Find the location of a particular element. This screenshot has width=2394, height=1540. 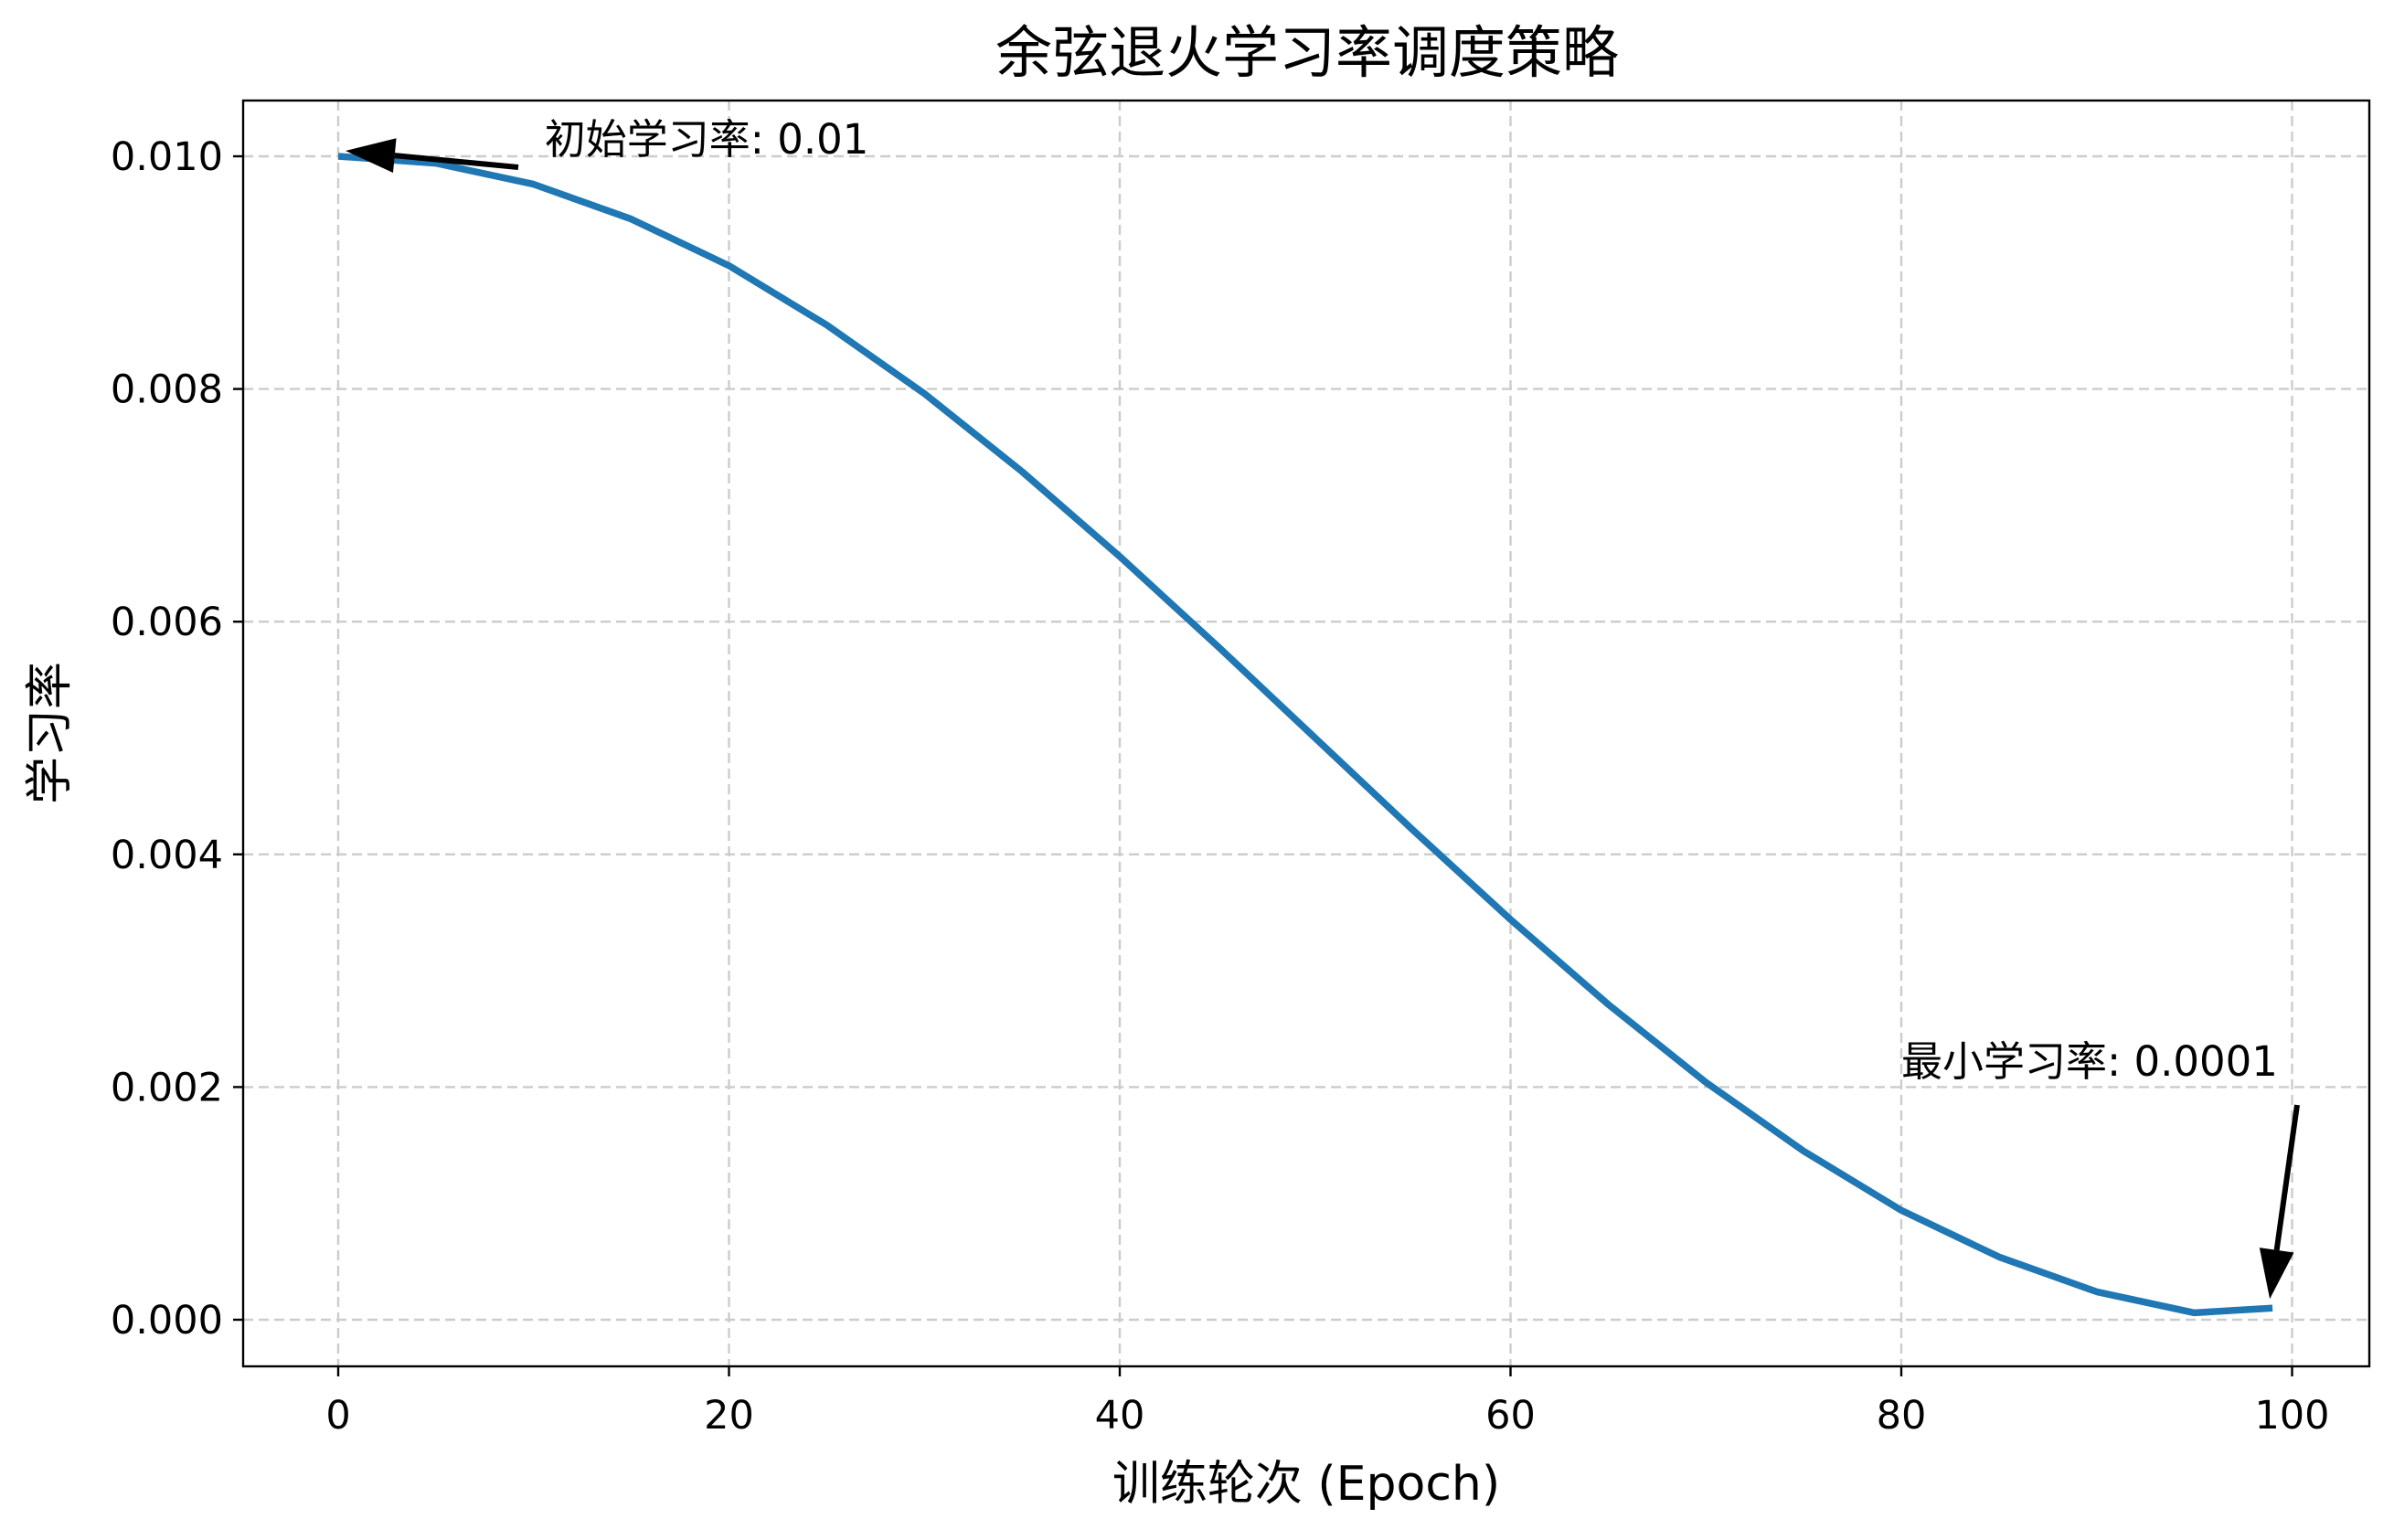

annotation-arrow-min is located at coordinates (2279, 1202).